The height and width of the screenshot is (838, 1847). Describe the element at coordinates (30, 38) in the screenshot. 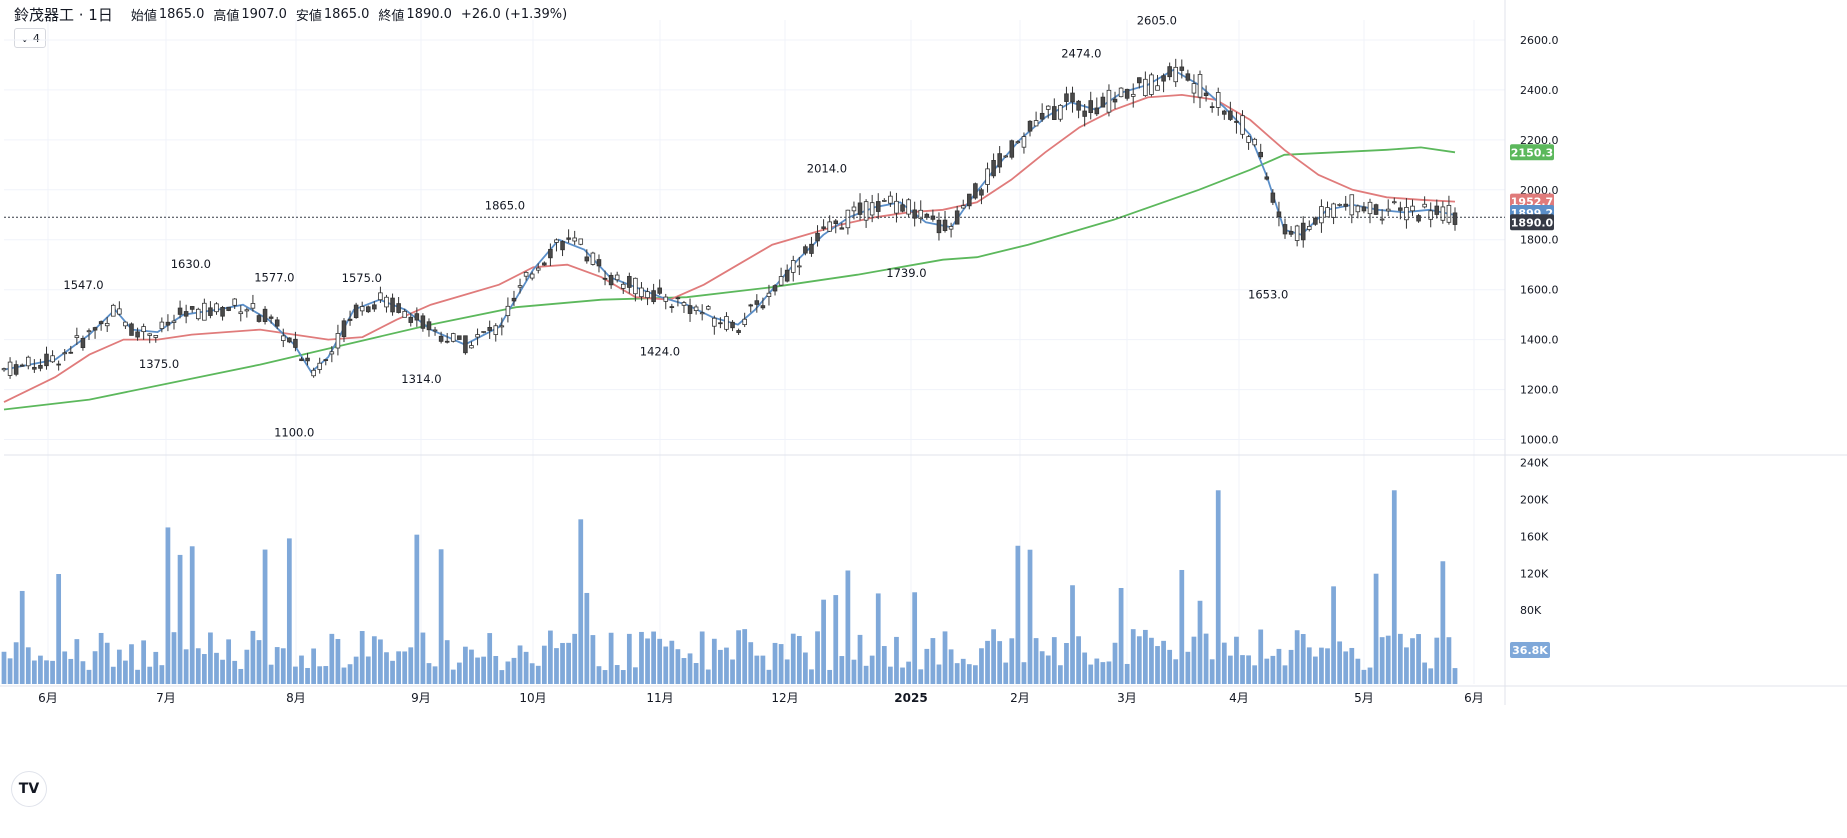

I see `indicator-collapse-button: ⌄ 4` at that location.